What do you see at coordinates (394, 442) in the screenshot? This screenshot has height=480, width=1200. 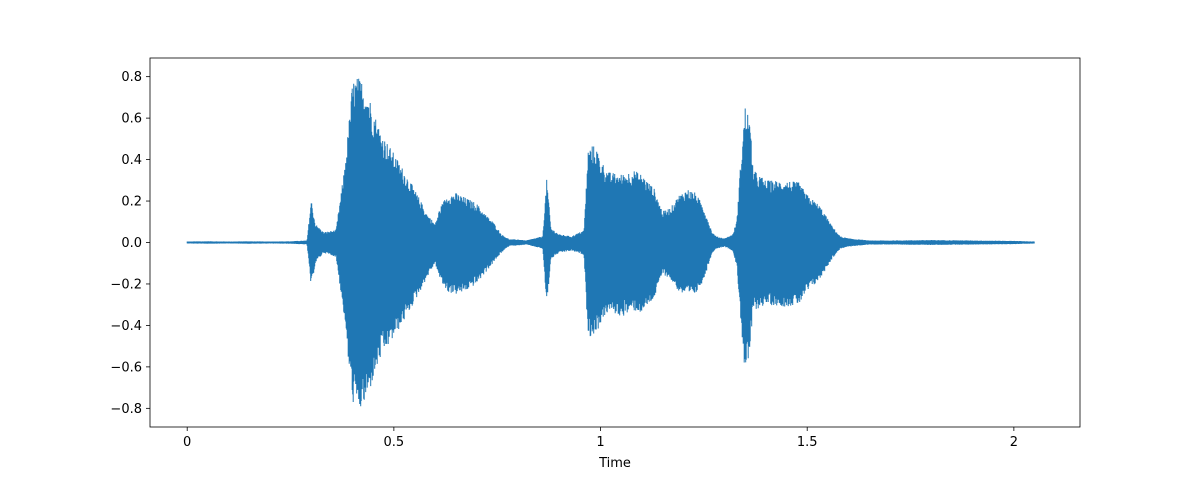 I see `x-tick-label: 0.5` at bounding box center [394, 442].